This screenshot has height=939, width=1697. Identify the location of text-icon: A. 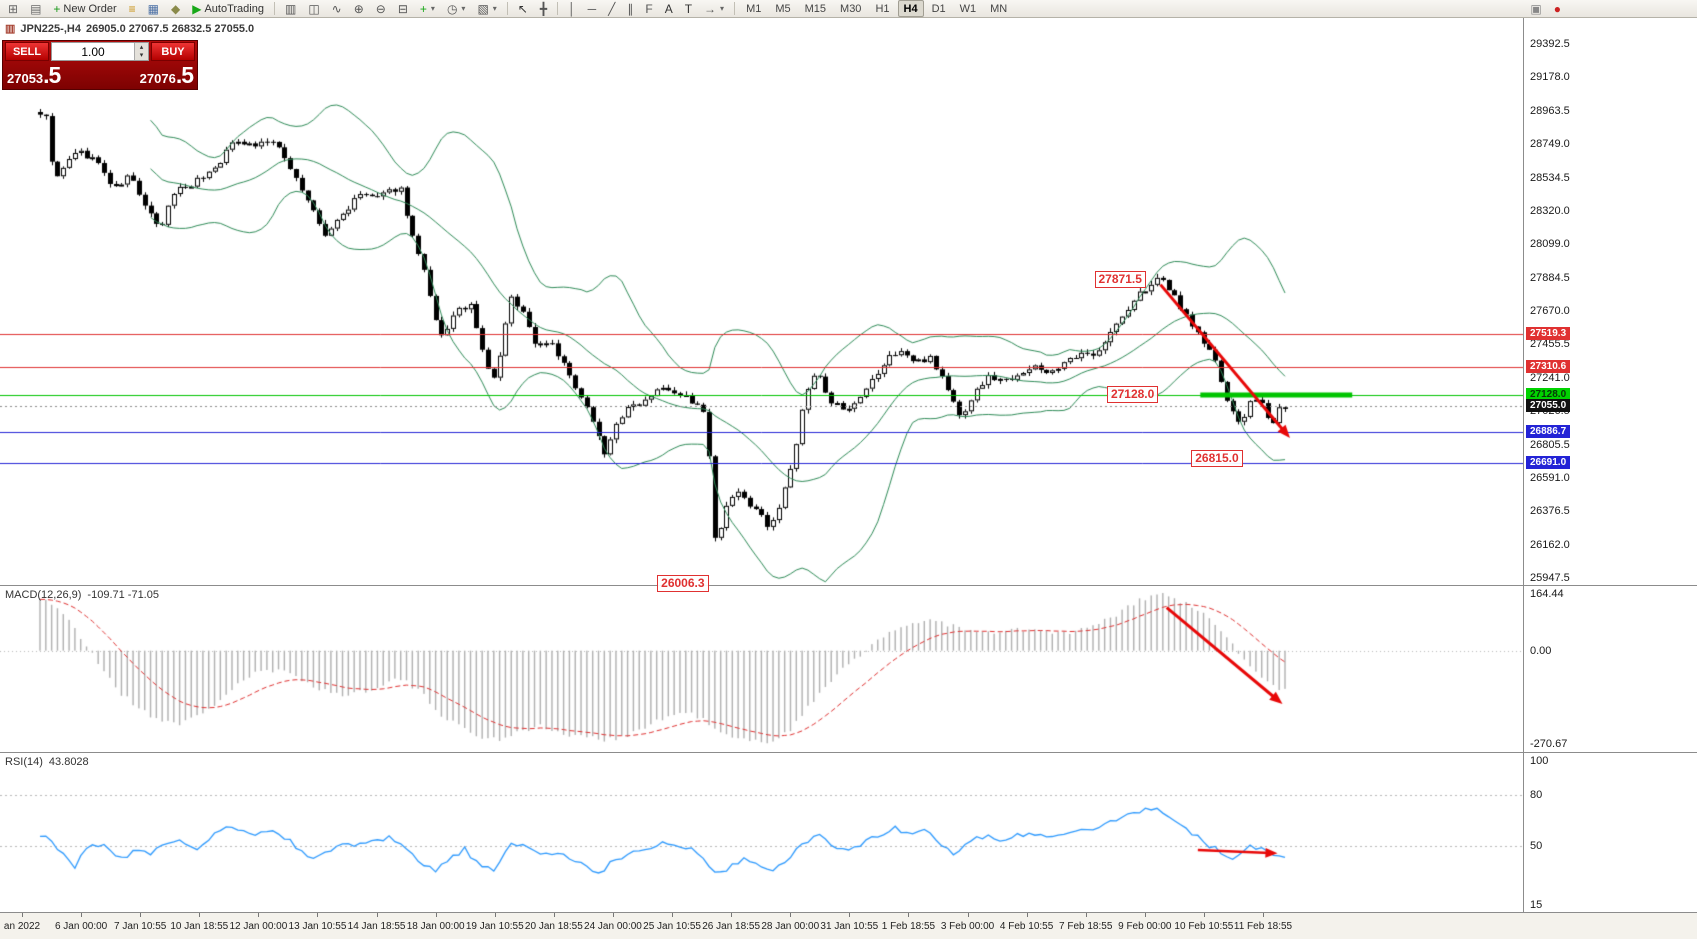
(669, 9).